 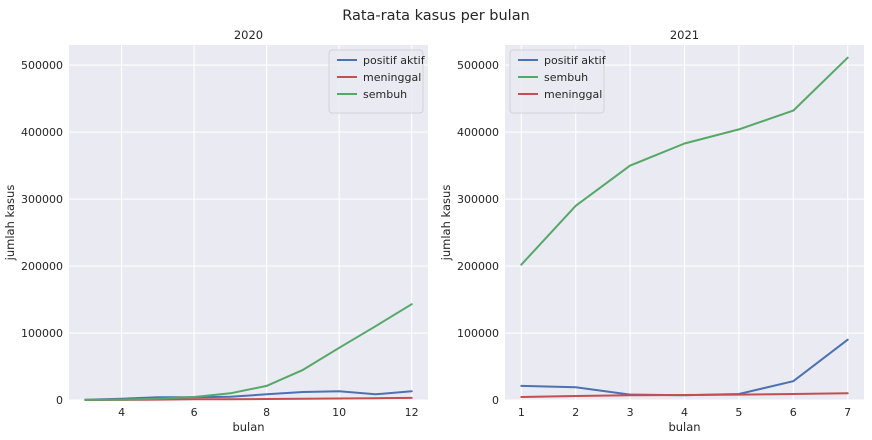 What do you see at coordinates (248, 352) in the screenshot?
I see `series-line-sembuh` at bounding box center [248, 352].